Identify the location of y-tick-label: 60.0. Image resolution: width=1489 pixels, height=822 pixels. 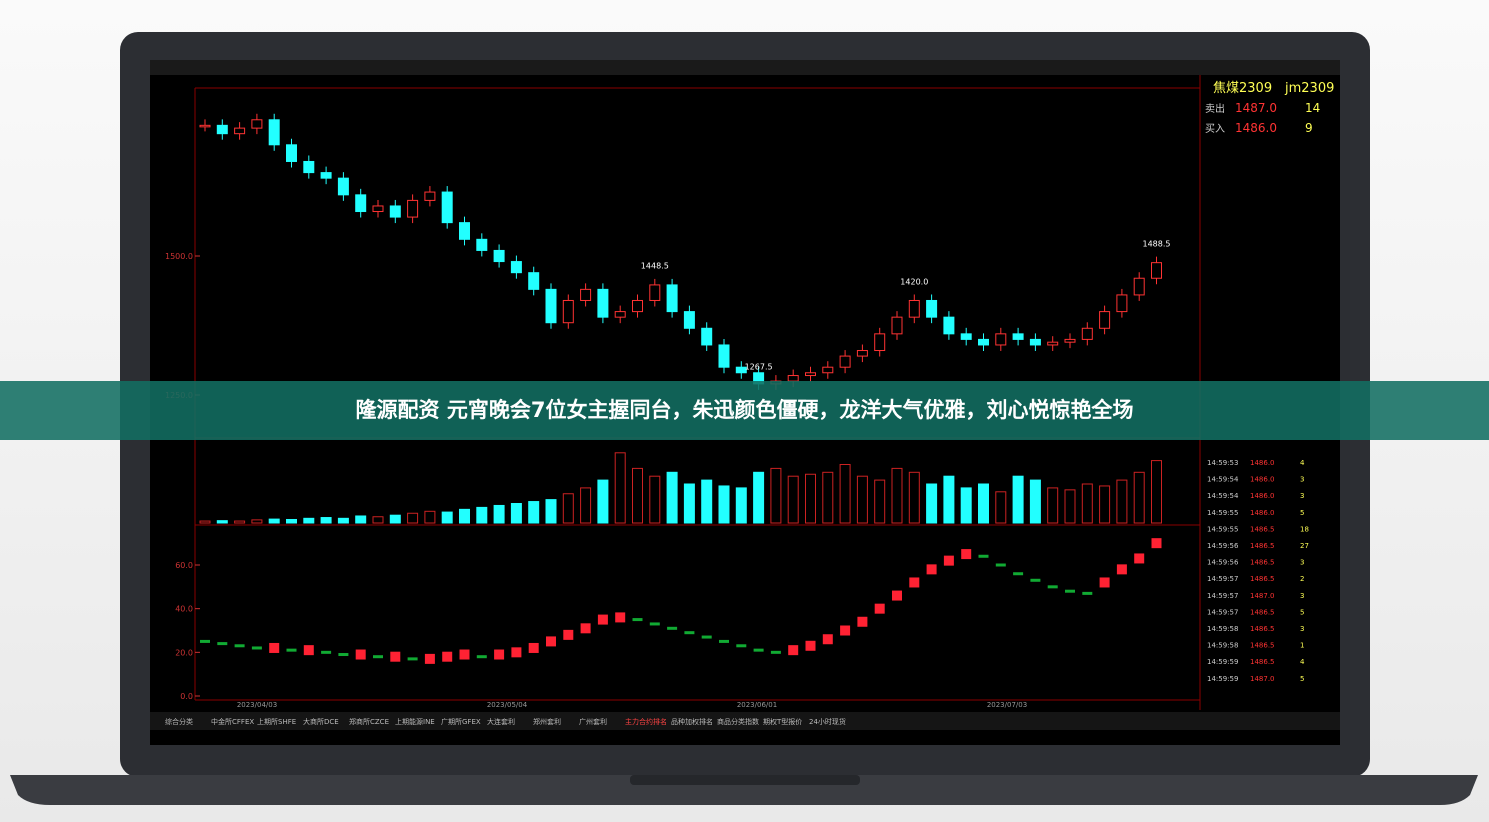
(184, 565).